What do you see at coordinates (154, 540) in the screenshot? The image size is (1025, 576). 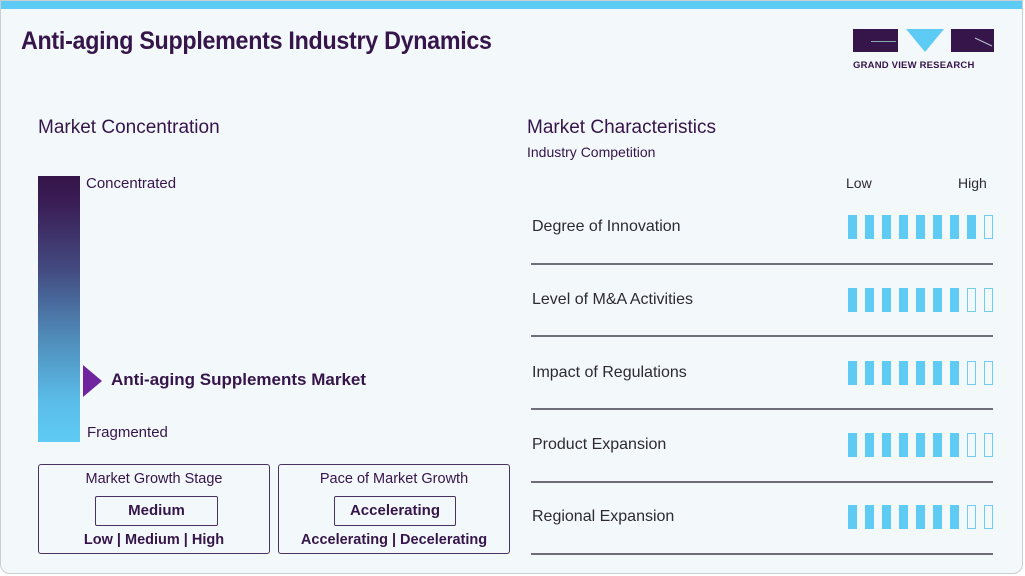 I see `growth-stage-options: Low | Medium | High` at bounding box center [154, 540].